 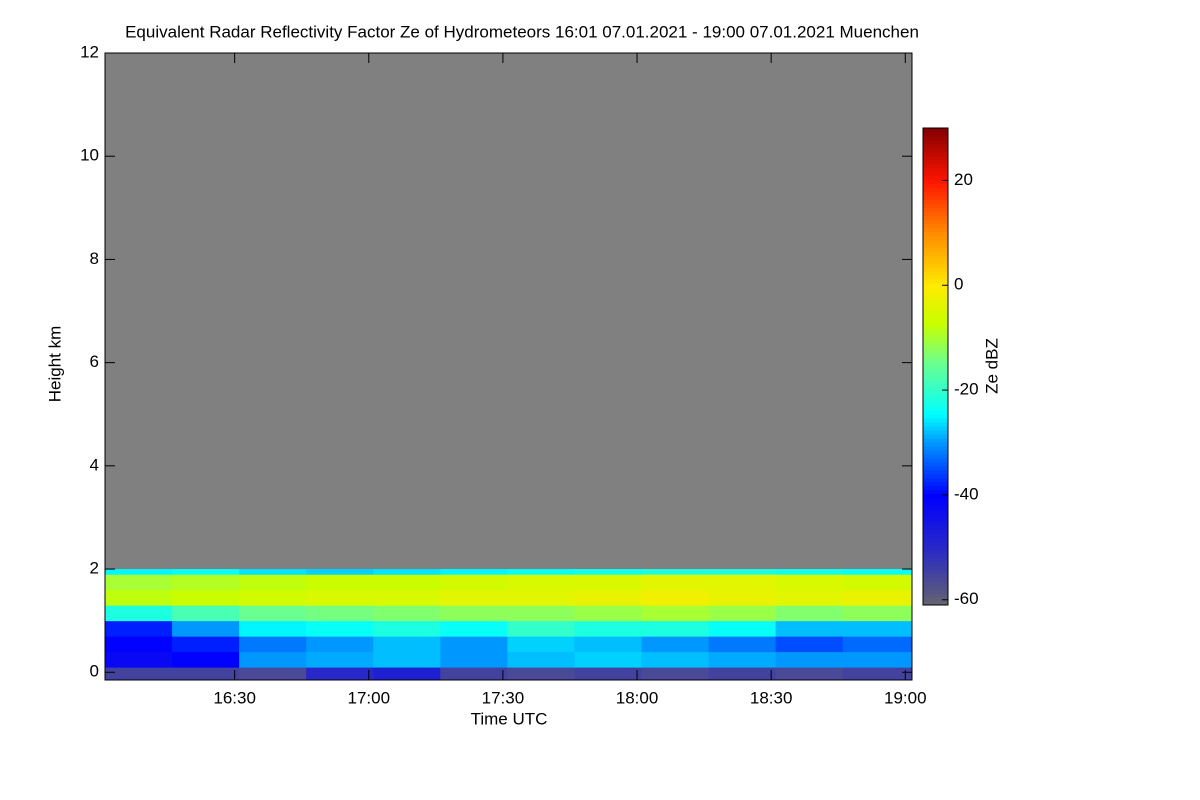 I want to click on colorbar-tick-label: -40, so click(x=966, y=493).